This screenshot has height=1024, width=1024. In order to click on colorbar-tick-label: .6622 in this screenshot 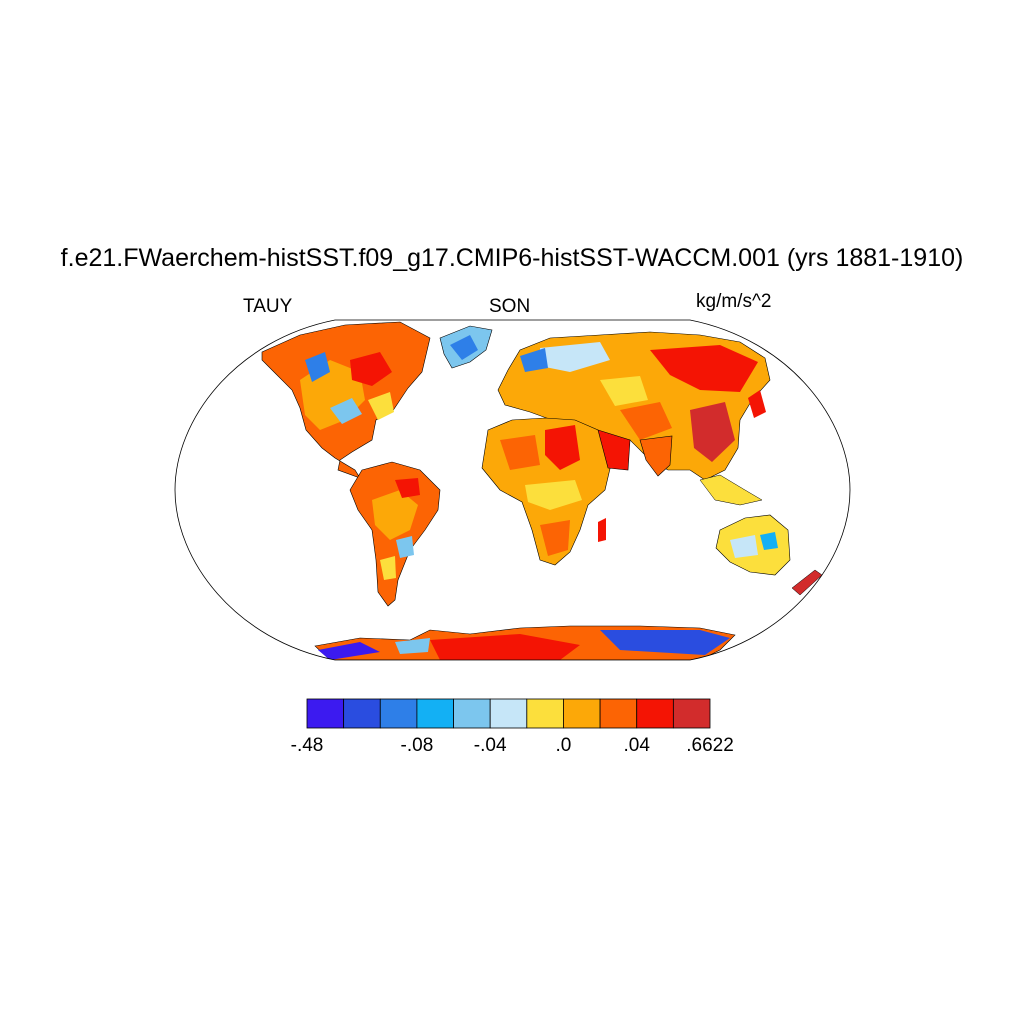, I will do `click(710, 745)`.